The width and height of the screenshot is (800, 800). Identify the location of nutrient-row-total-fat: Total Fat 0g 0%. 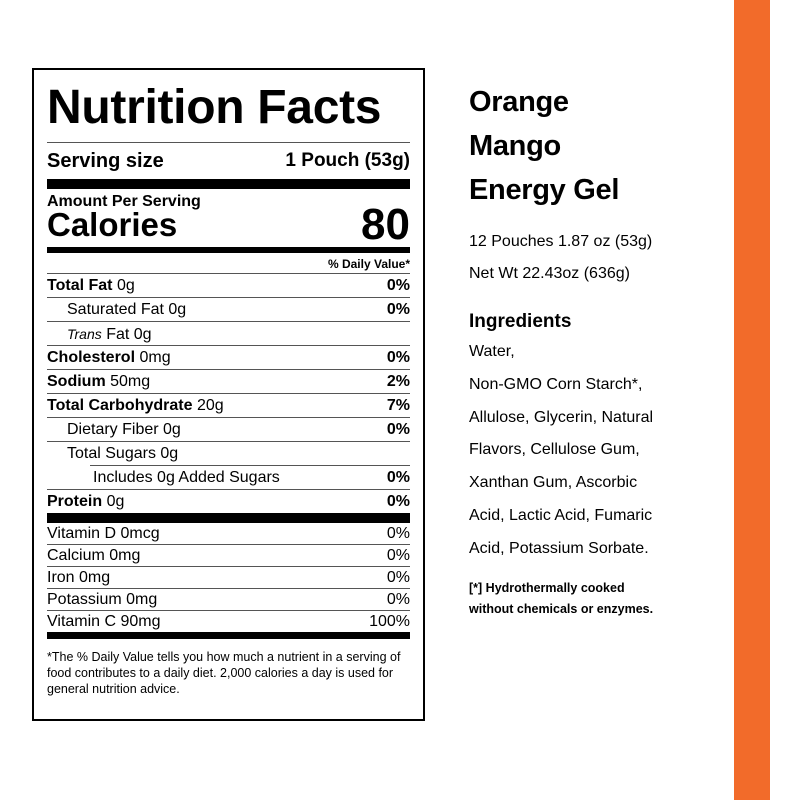
(228, 286).